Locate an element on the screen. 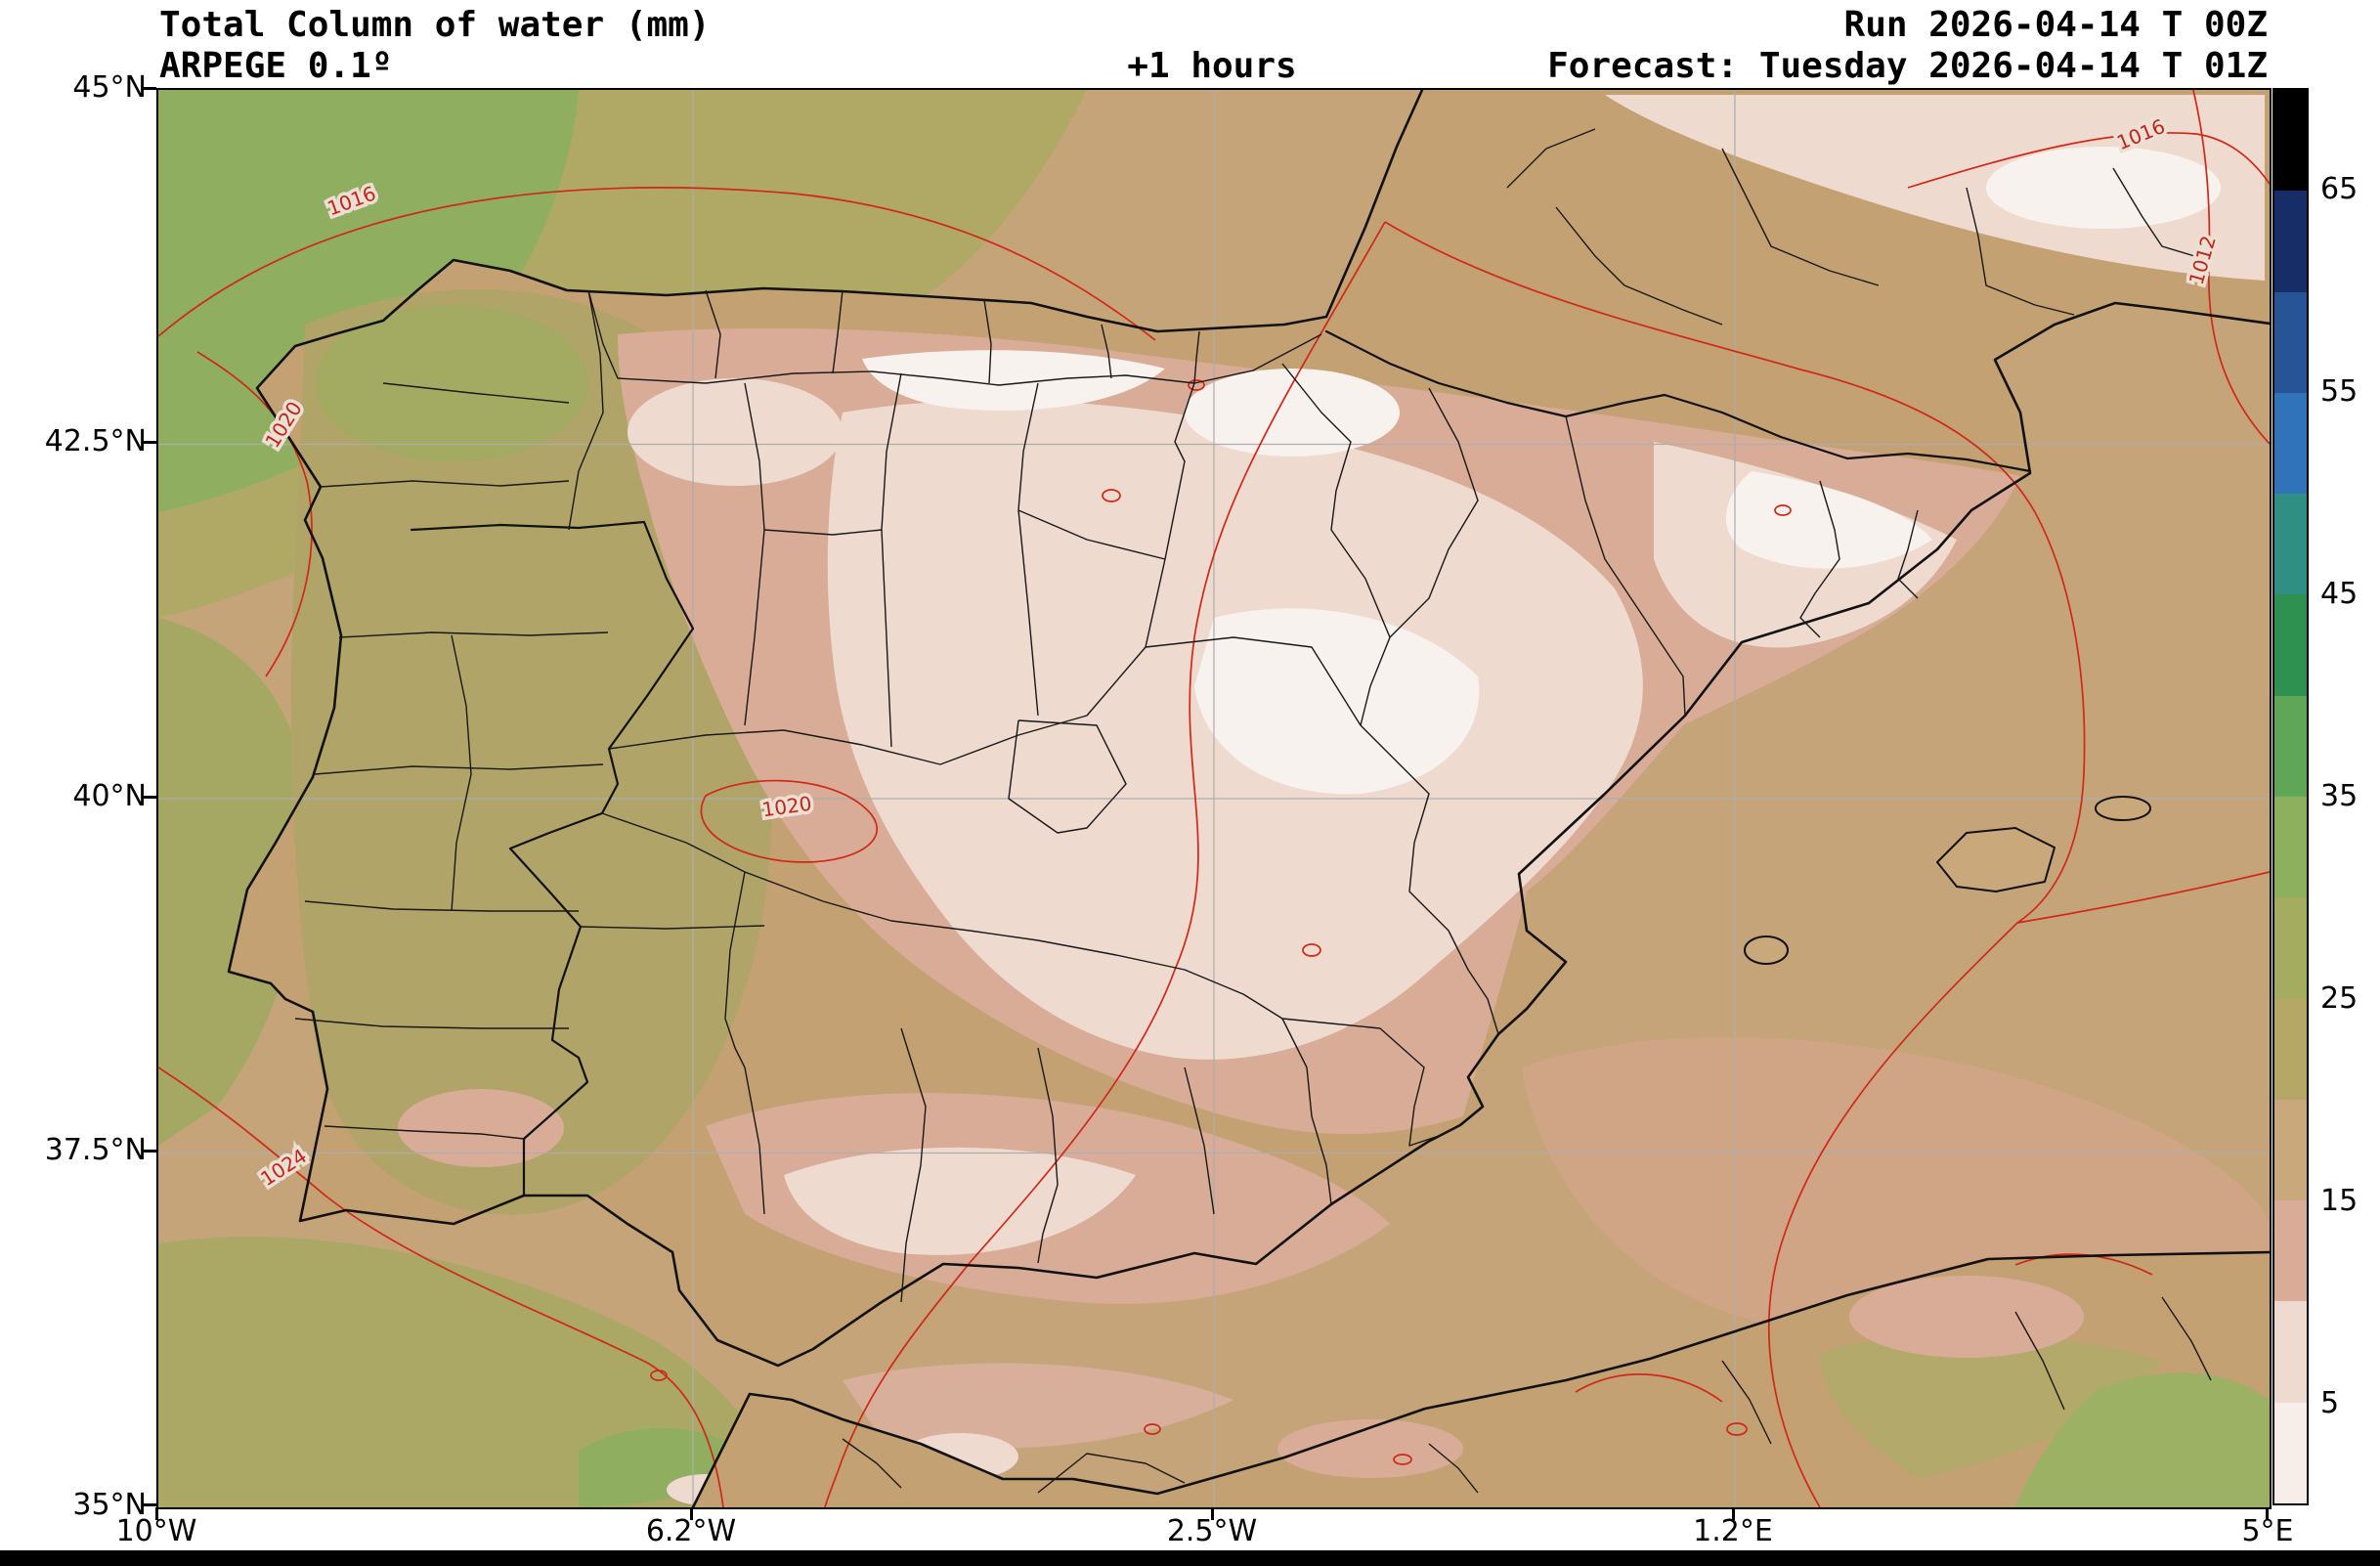  colorbar-tick-label: 35 is located at coordinates (2339, 796).